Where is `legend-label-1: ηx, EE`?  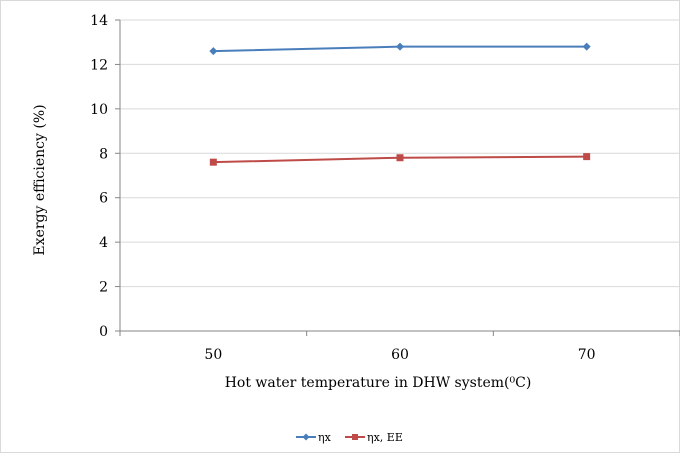
legend-label-1: ηx, EE is located at coordinates (385, 437).